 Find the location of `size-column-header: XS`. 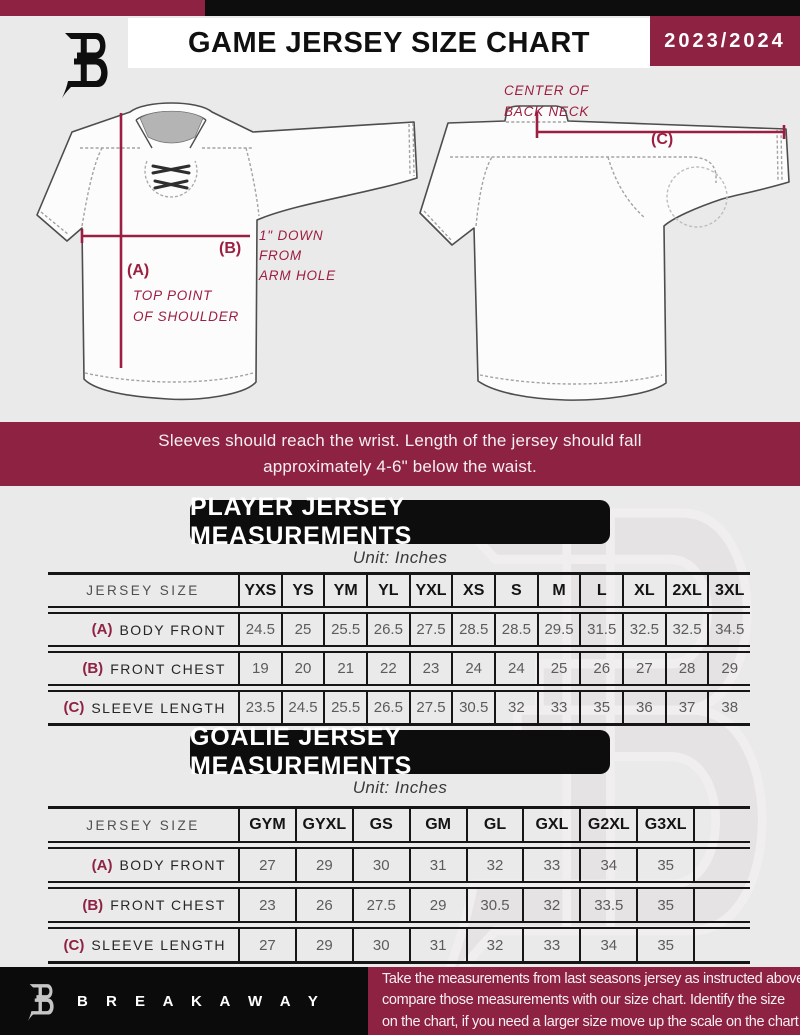

size-column-header: XS is located at coordinates (472, 590).